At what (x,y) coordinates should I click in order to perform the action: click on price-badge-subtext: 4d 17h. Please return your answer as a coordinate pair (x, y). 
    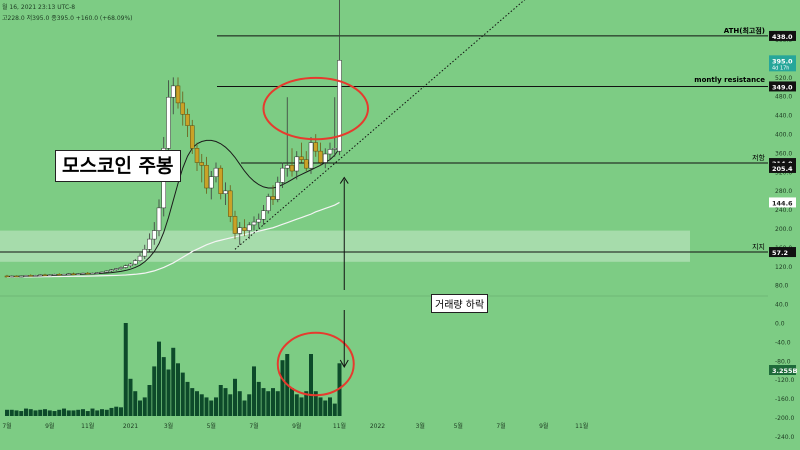
    Looking at the image, I should click on (780, 68).